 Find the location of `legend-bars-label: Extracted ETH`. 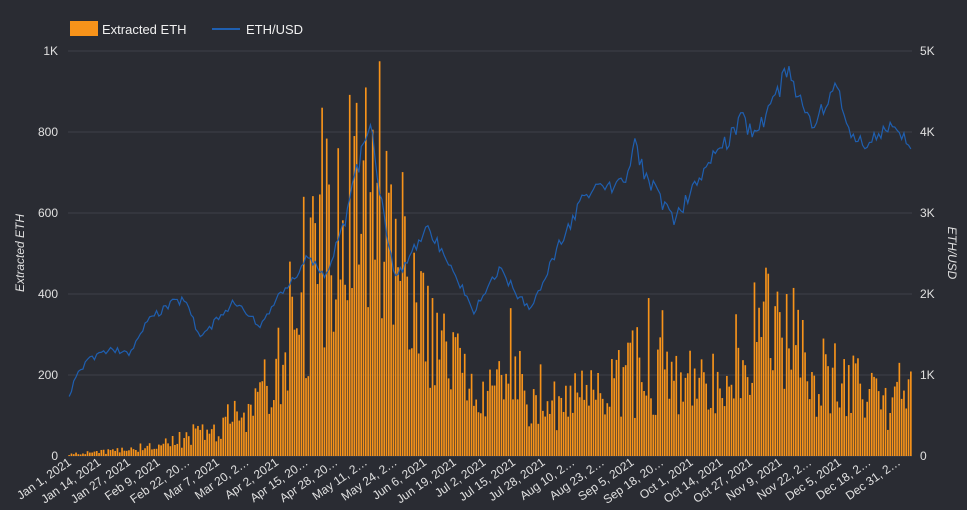

legend-bars-label: Extracted ETH is located at coordinates (144, 29).